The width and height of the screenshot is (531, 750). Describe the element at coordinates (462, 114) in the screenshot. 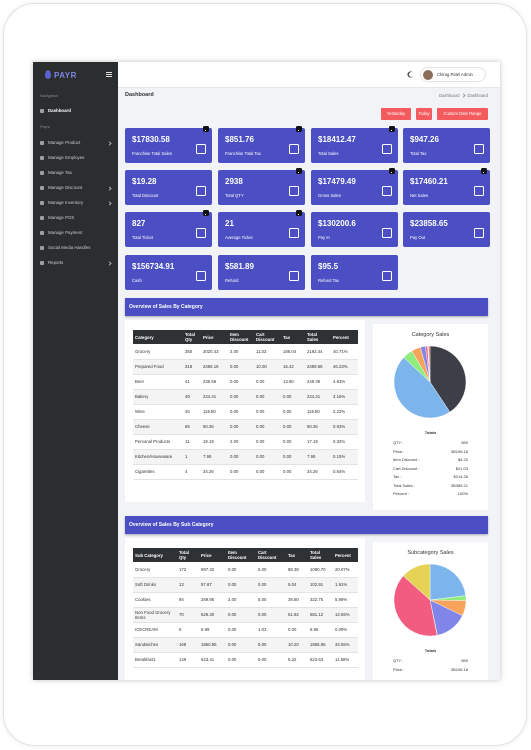

I see `filter-button: Custom Date Range` at that location.